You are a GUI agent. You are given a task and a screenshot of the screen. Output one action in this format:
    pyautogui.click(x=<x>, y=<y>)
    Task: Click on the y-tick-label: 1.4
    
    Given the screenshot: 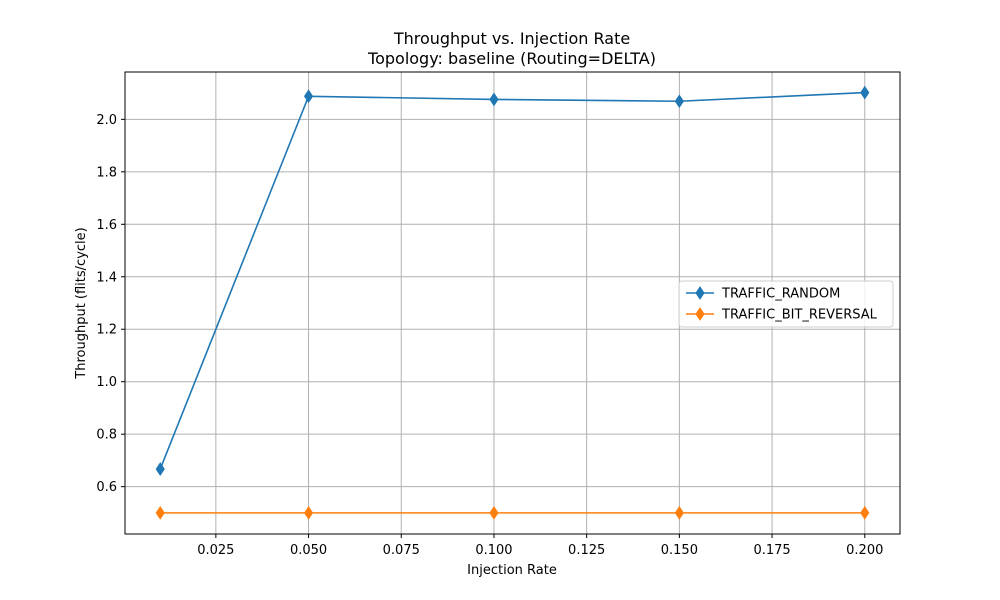 What is the action you would take?
    pyautogui.click(x=106, y=277)
    